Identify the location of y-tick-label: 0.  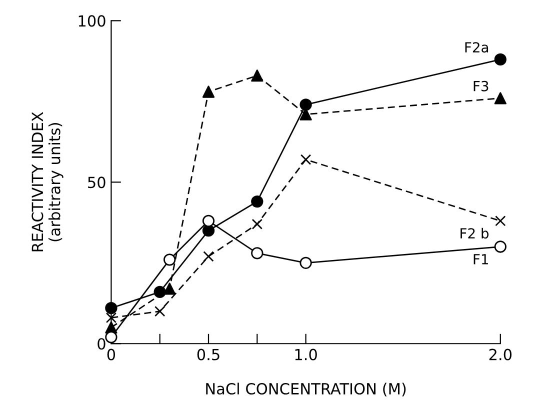
(102, 344).